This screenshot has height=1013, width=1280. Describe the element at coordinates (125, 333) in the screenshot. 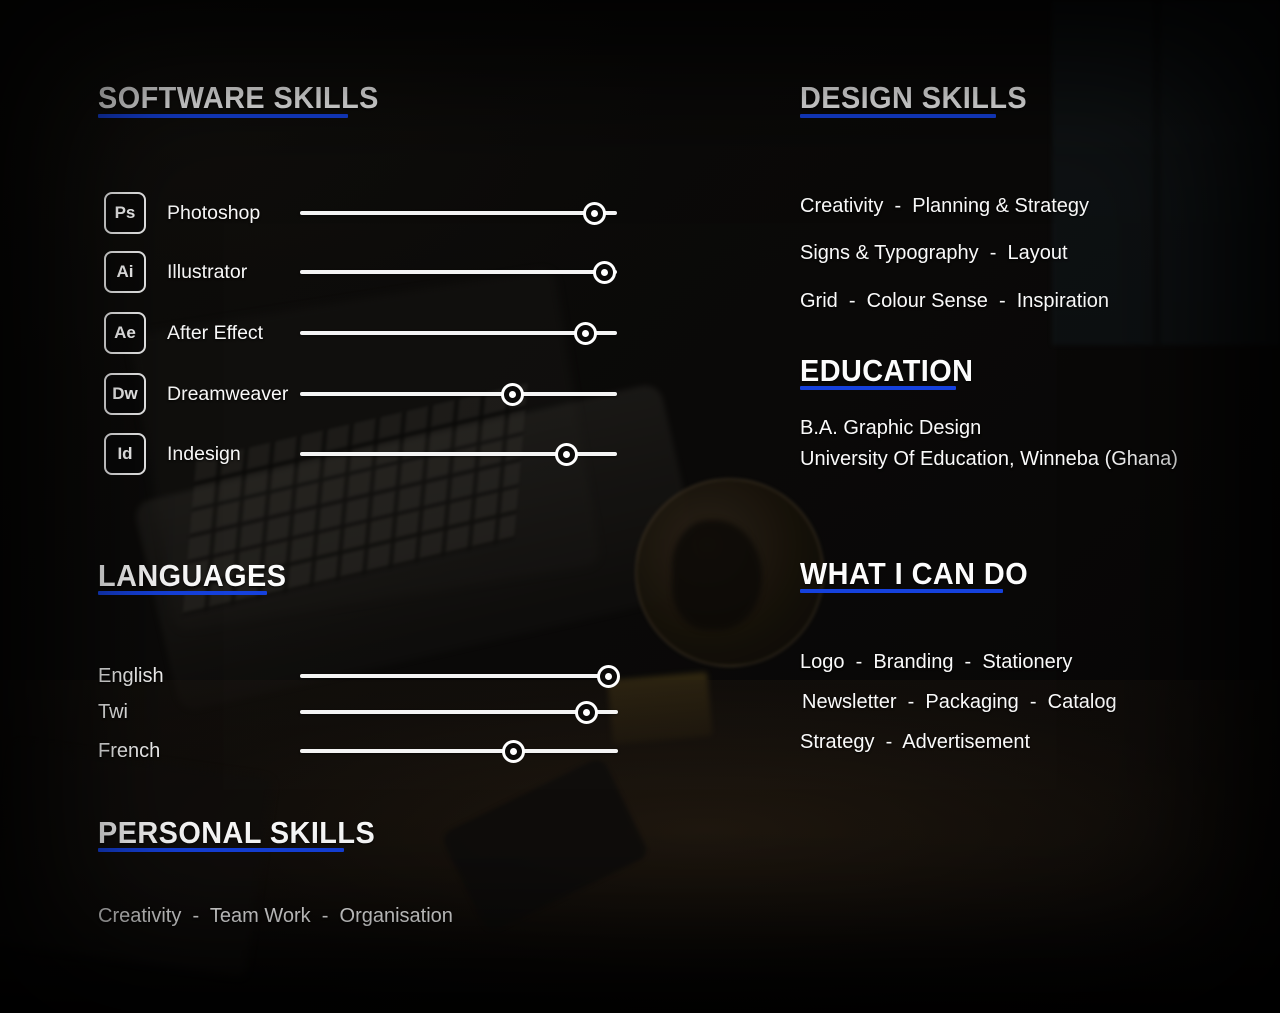

I see `after-effects-badge-icon: Ae` at that location.